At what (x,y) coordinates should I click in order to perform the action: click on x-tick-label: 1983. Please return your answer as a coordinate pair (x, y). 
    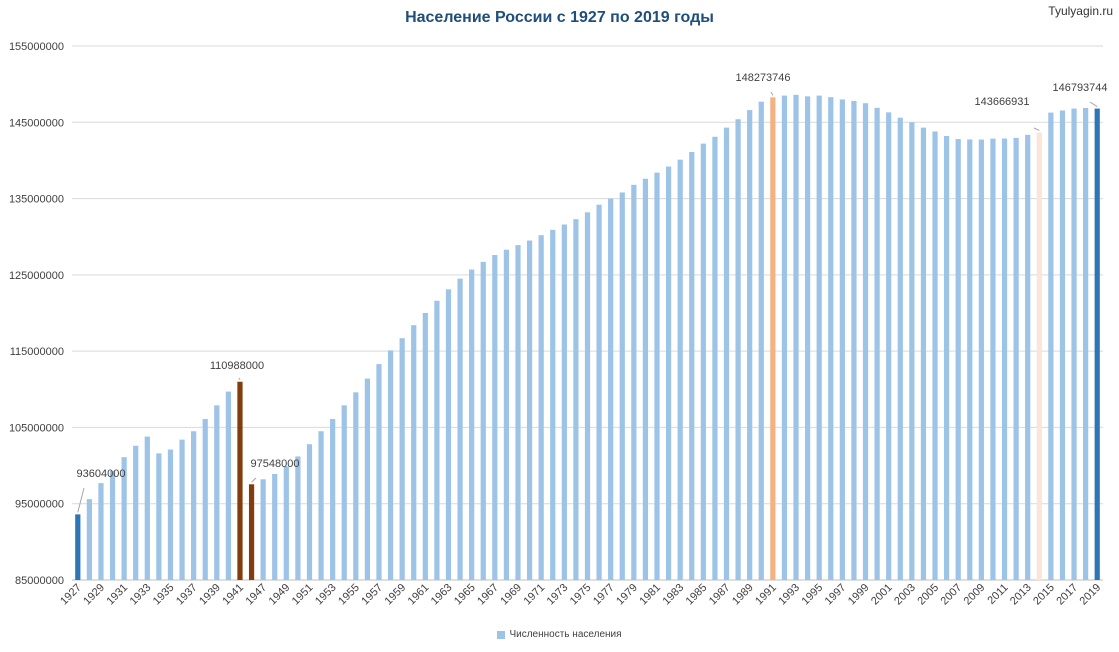
    Looking at the image, I should click on (673, 595).